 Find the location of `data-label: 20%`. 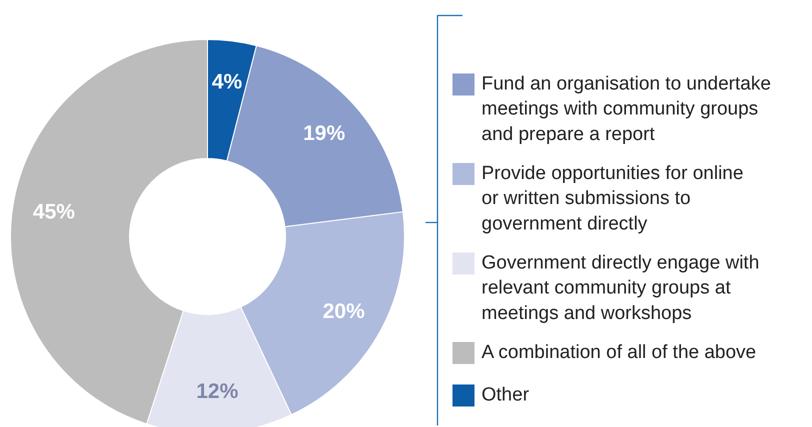

data-label: 20% is located at coordinates (344, 311).